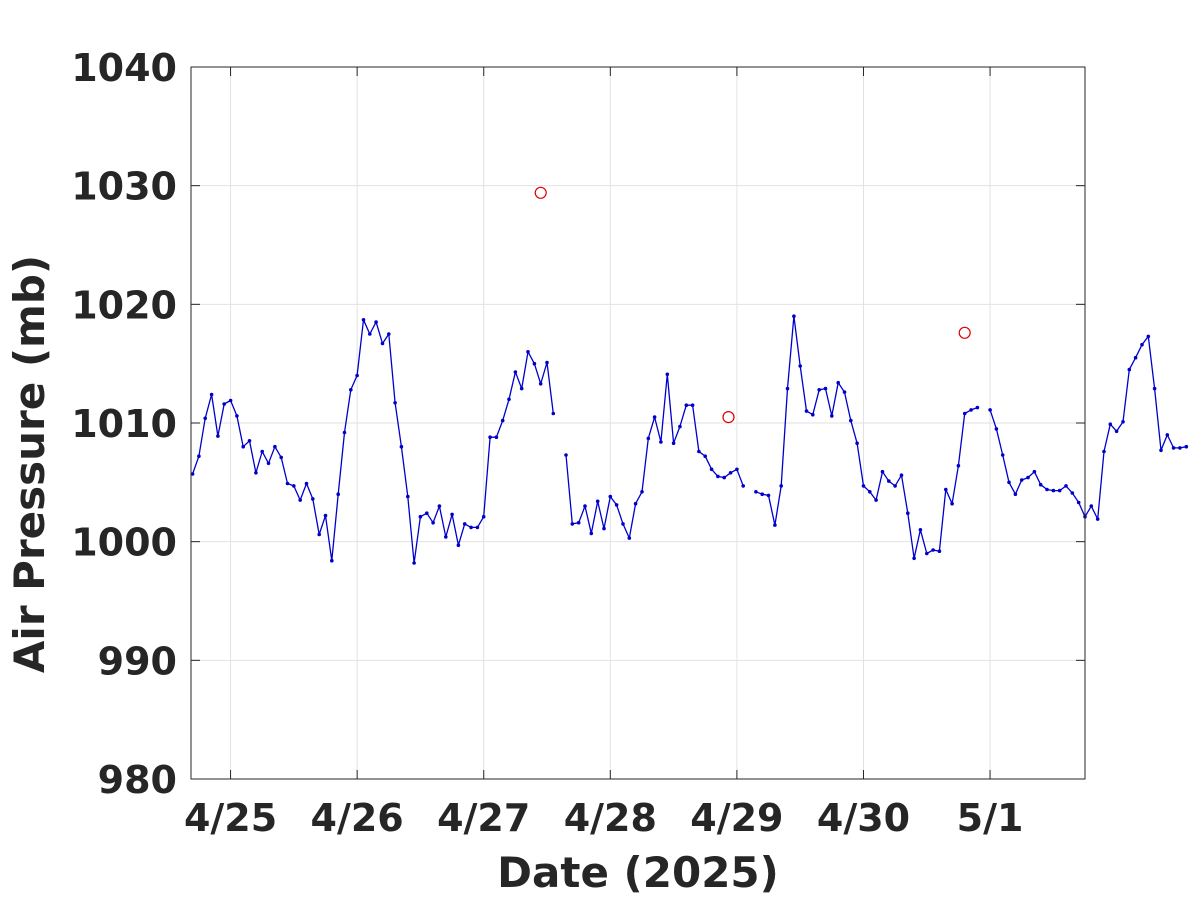 The image size is (1200, 900). I want to click on x-tick-label: 4/25, so click(230, 818).